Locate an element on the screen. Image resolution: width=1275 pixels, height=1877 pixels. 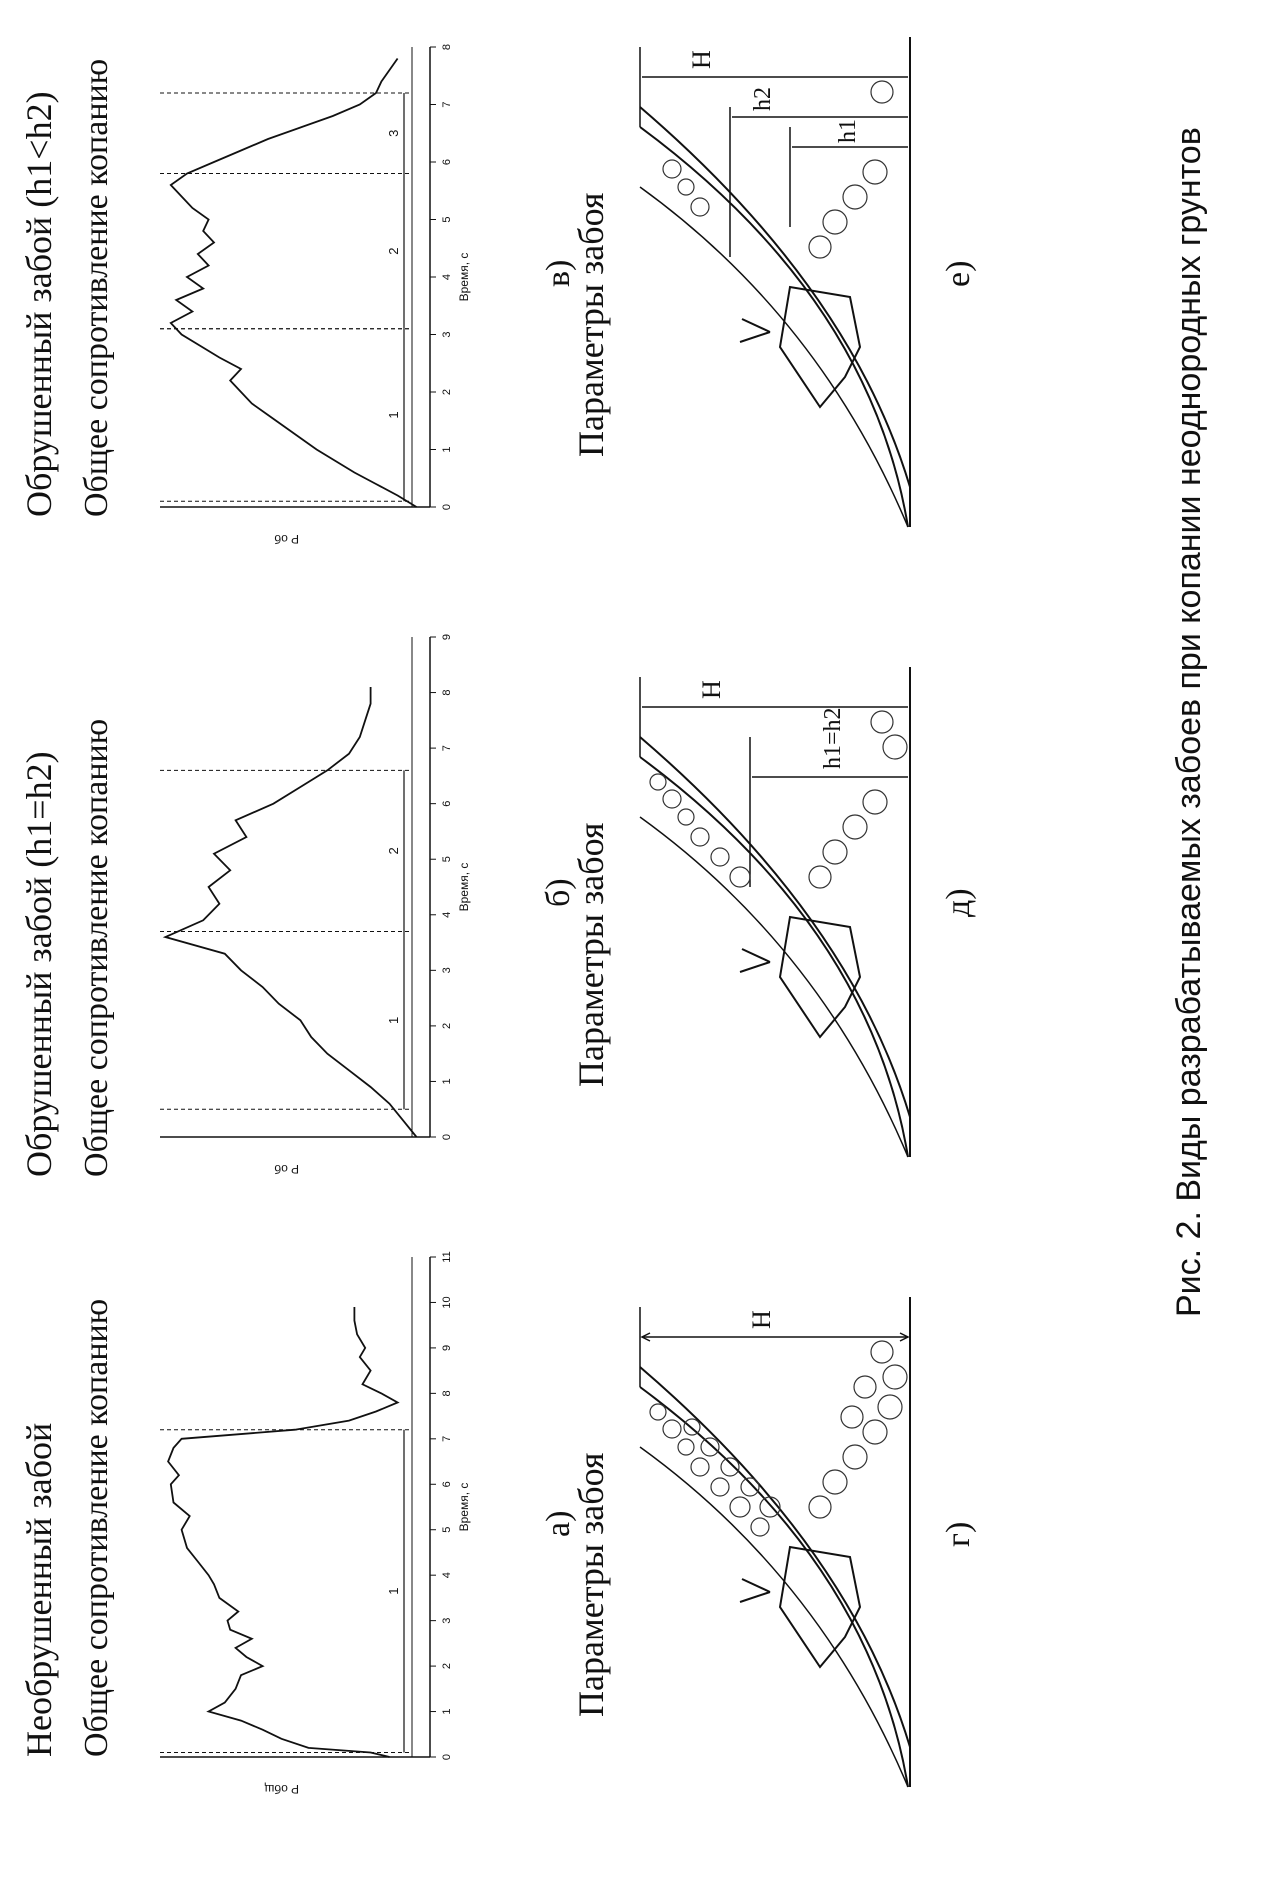
y-axis-label: P общ is located at coordinates (281, 1789).